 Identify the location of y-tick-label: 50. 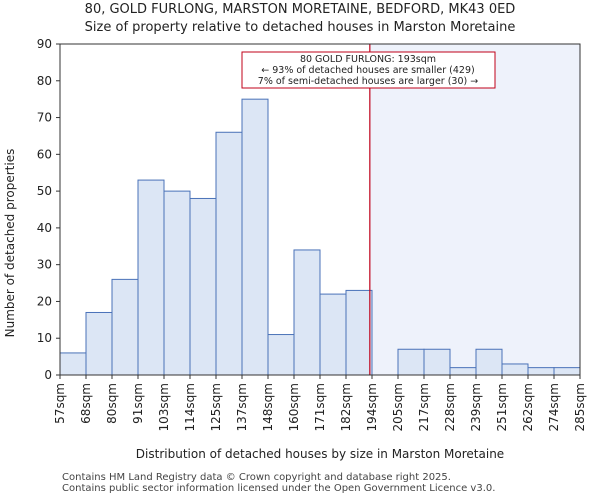
(44, 191).